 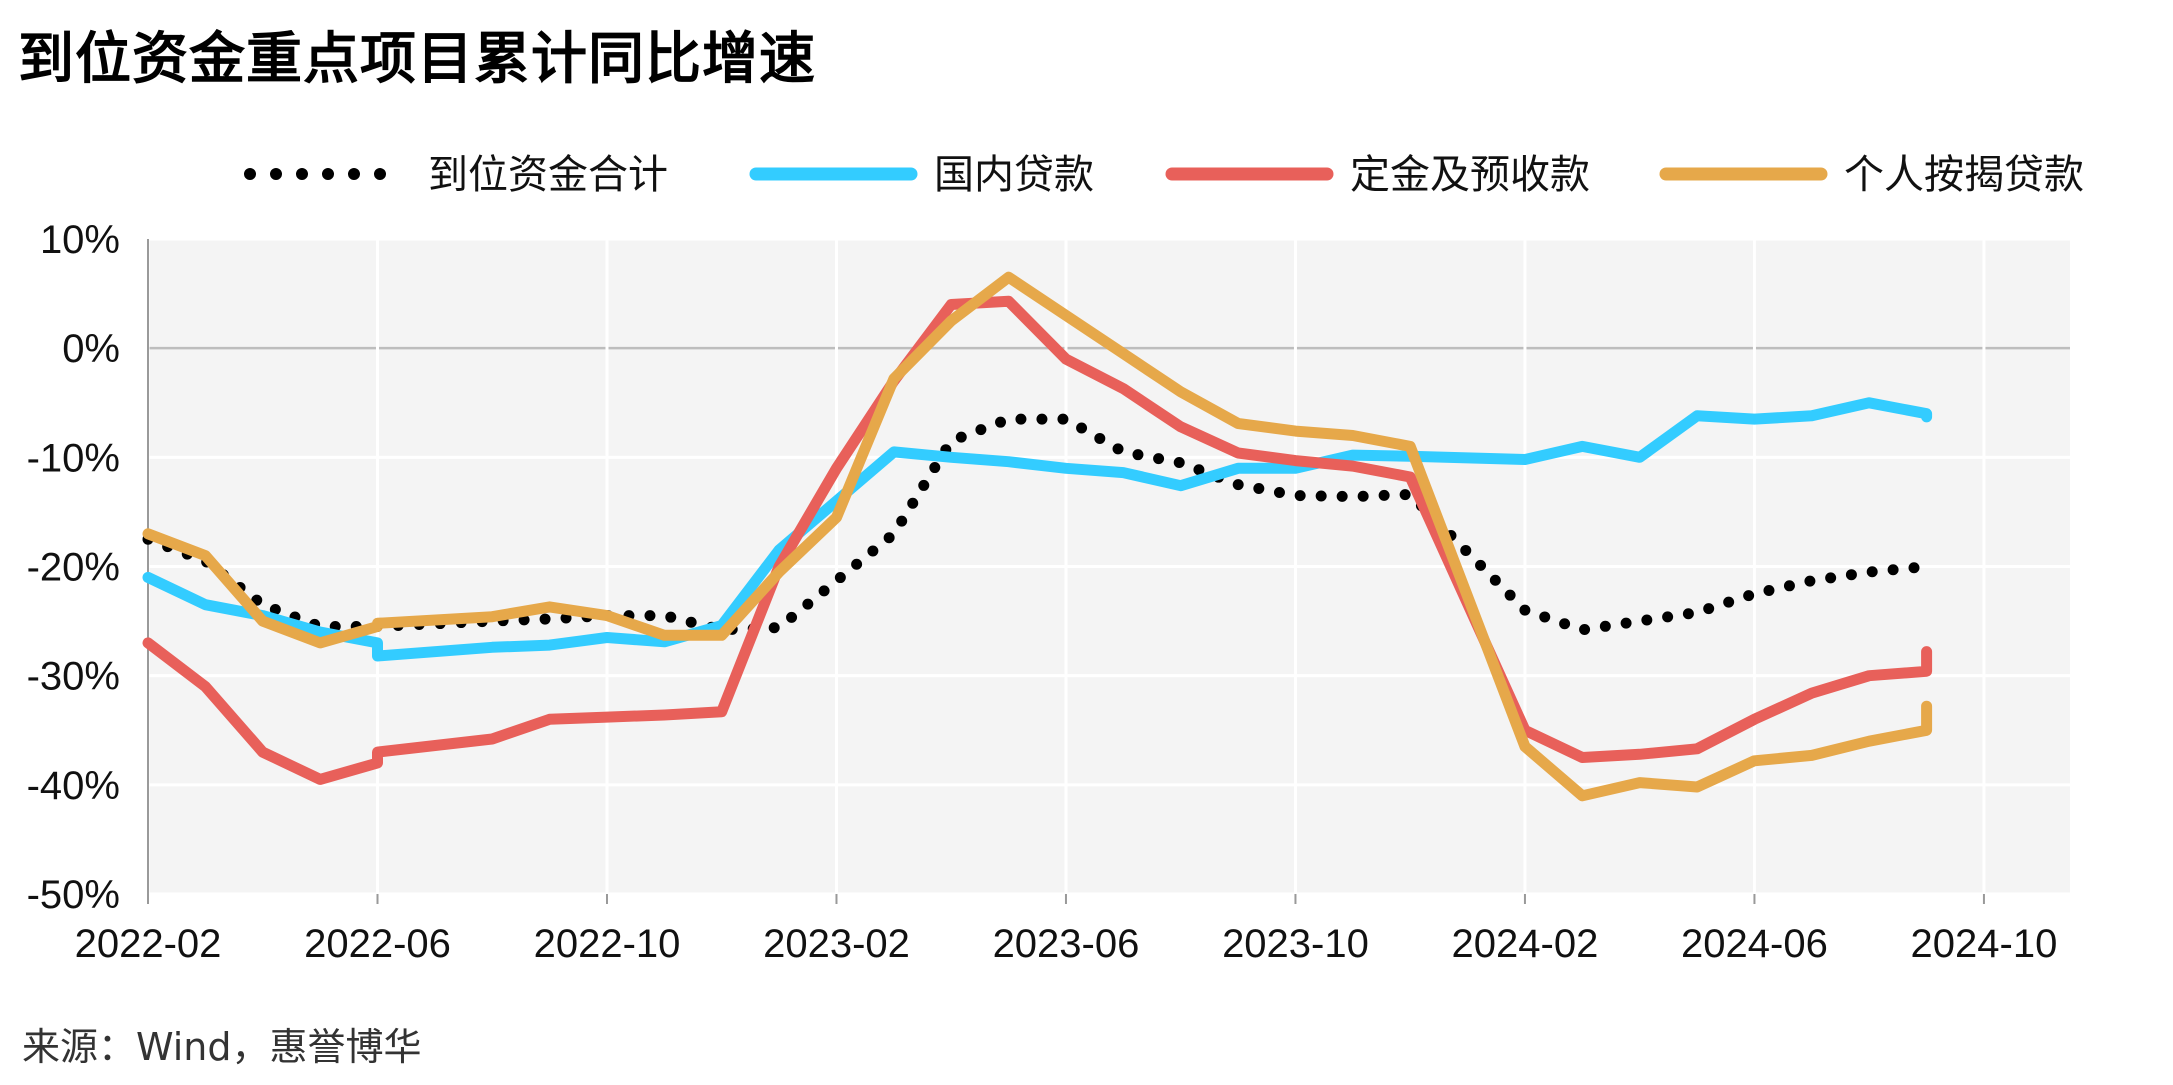 I want to click on x-tick-label: 2023-10, so click(x=1295, y=944).